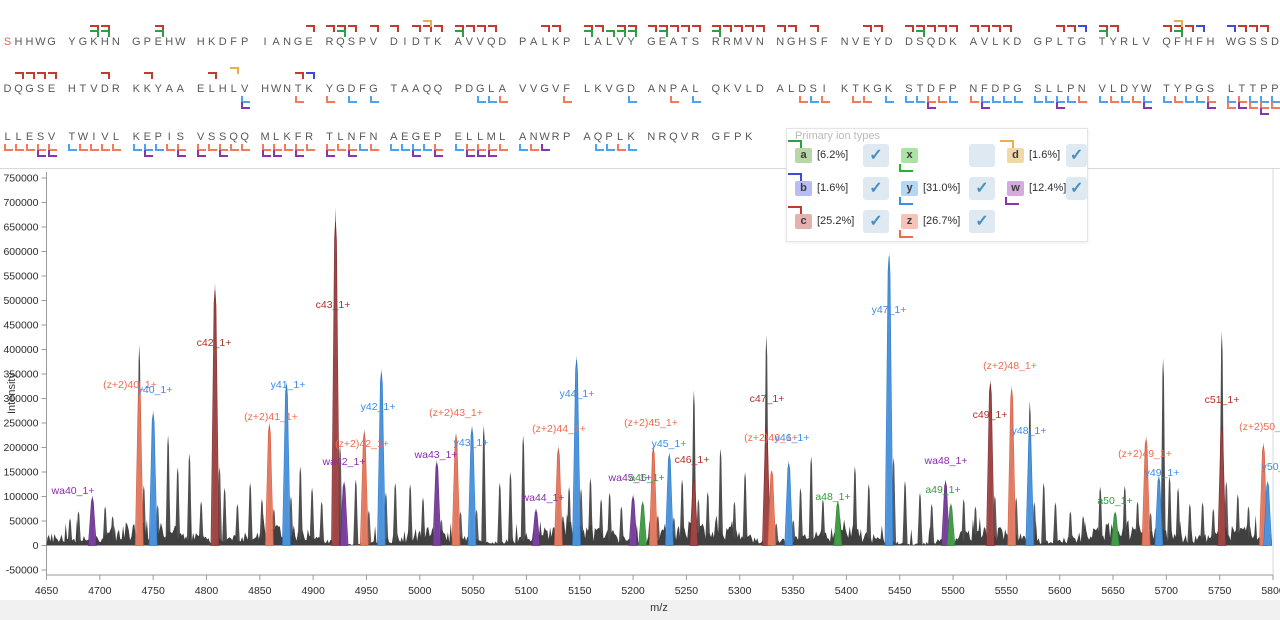 This screenshot has height=620, width=1280. What do you see at coordinates (1200, 37) in the screenshot?
I see `residue: F` at bounding box center [1200, 37].